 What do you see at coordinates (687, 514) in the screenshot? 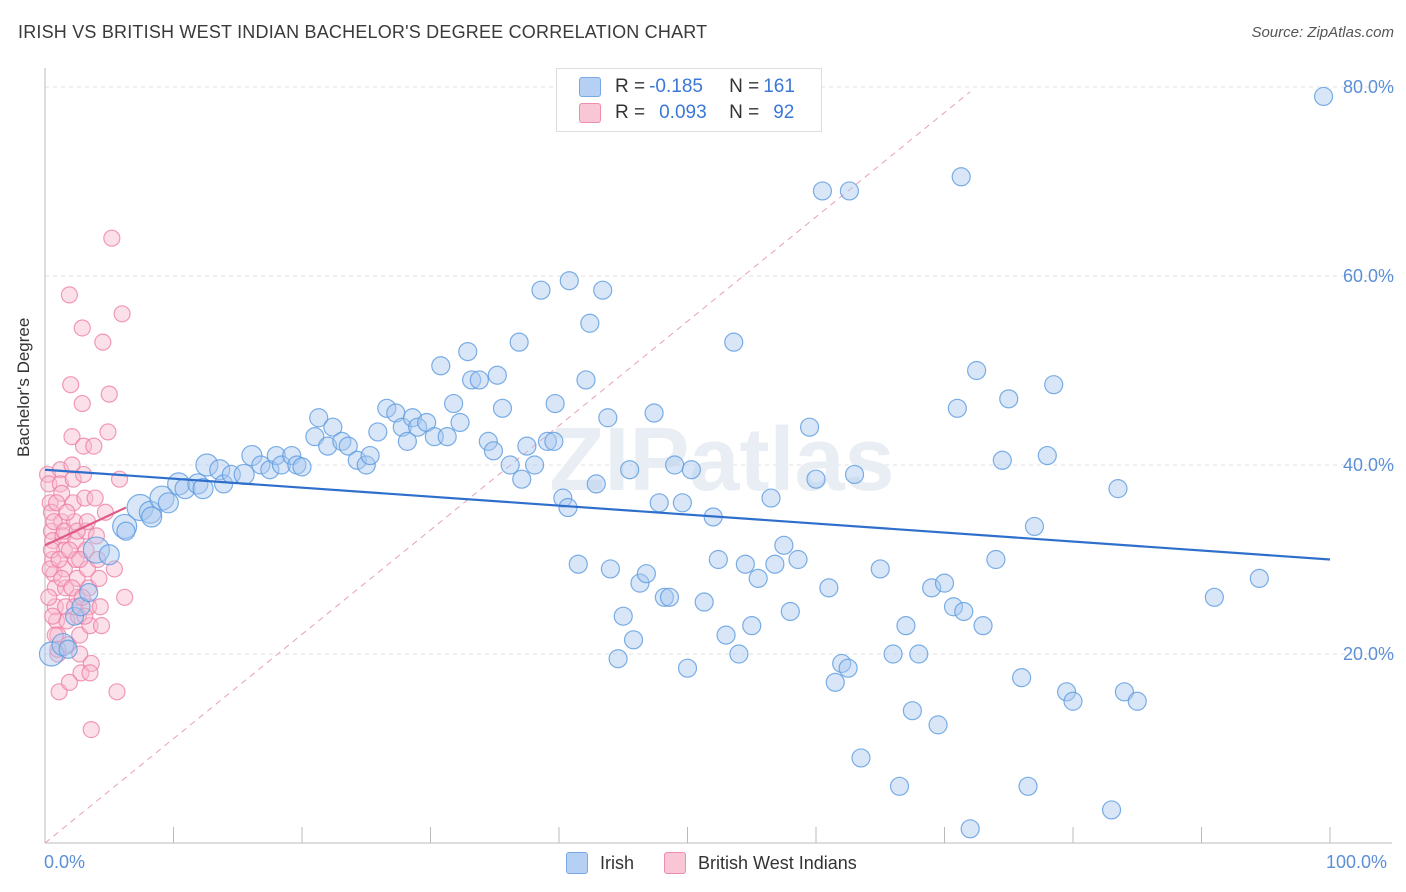
I see `irish-trend-line` at bounding box center [687, 514].